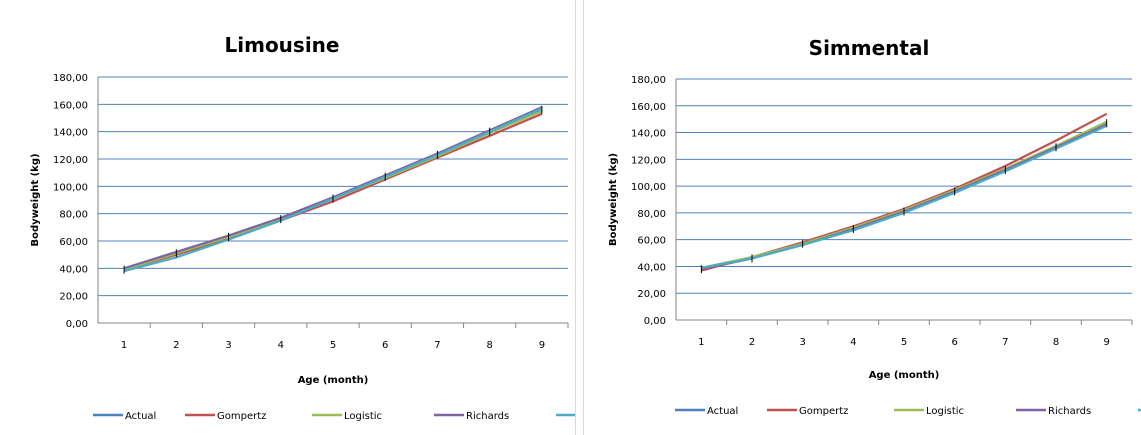 The image size is (1141, 435). I want to click on legend: Actual Gompertz Logistic Richards MMF, so click(334, 416).